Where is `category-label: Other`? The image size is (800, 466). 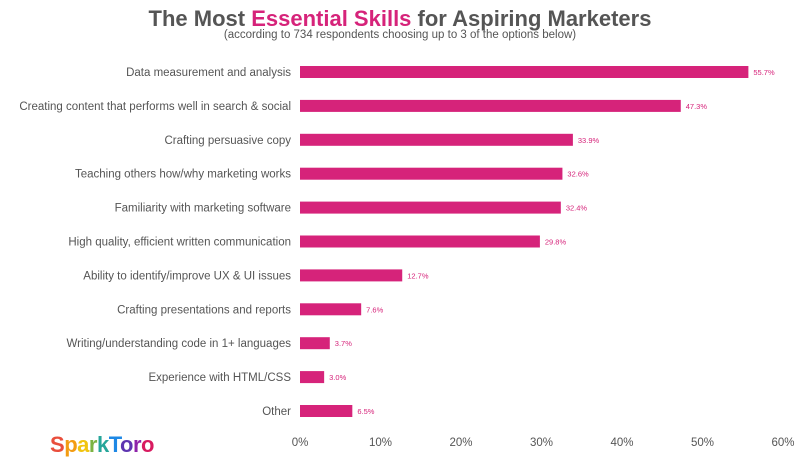
category-label: Other is located at coordinates (276, 412).